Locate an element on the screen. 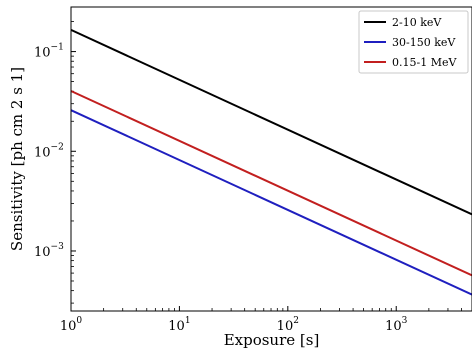  legend-label-1: 2-10 keV is located at coordinates (417, 22).